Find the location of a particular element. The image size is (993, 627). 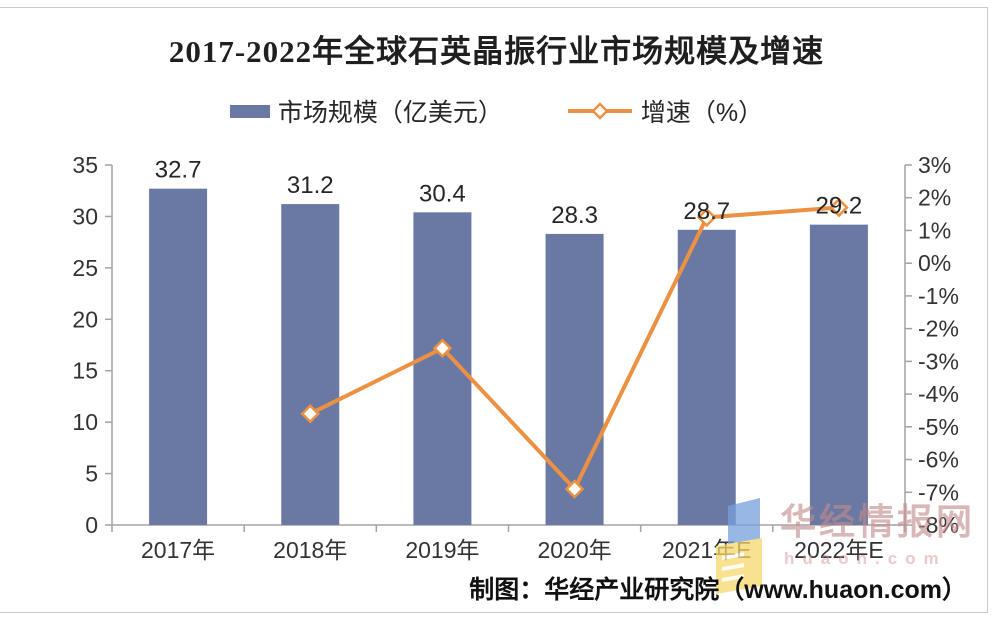

right-axis-tick-label: 1% is located at coordinates (934, 230).